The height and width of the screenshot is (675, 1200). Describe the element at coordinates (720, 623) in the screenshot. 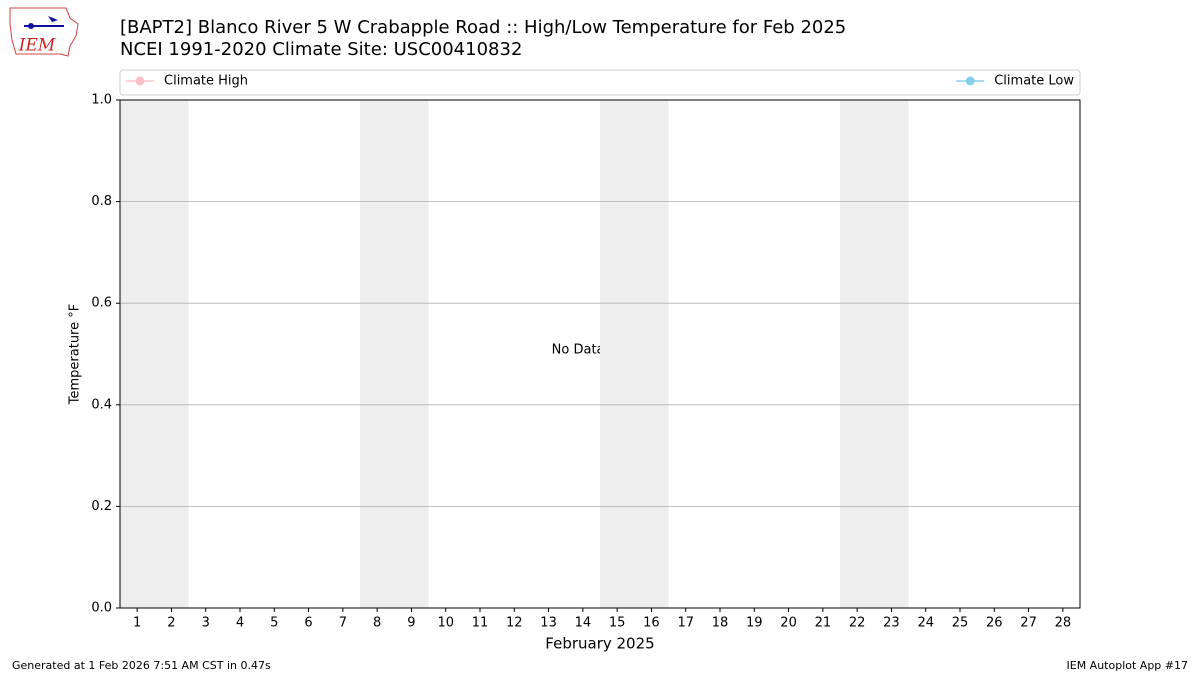

I see `x-tick-label: 18` at that location.